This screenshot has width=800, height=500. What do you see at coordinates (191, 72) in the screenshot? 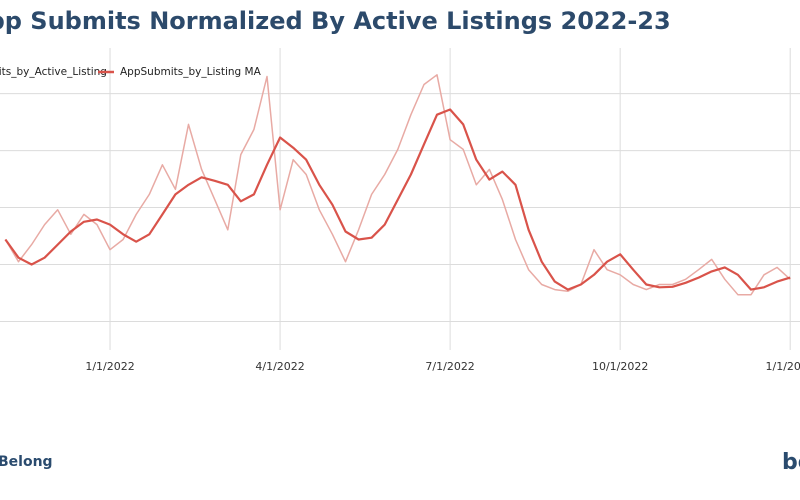
I see `legend-label: AppSubmits_by_Listing MA` at bounding box center [191, 72].